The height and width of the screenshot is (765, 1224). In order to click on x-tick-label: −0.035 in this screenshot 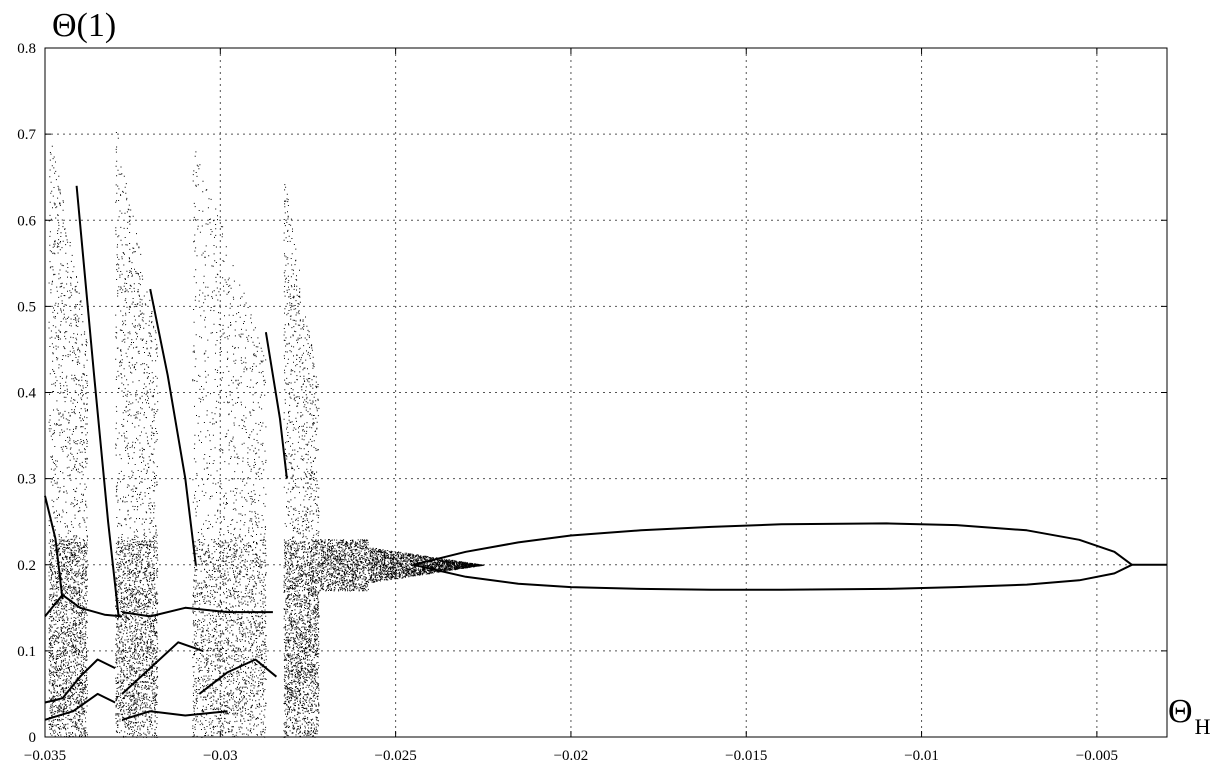, I will do `click(45, 756)`.